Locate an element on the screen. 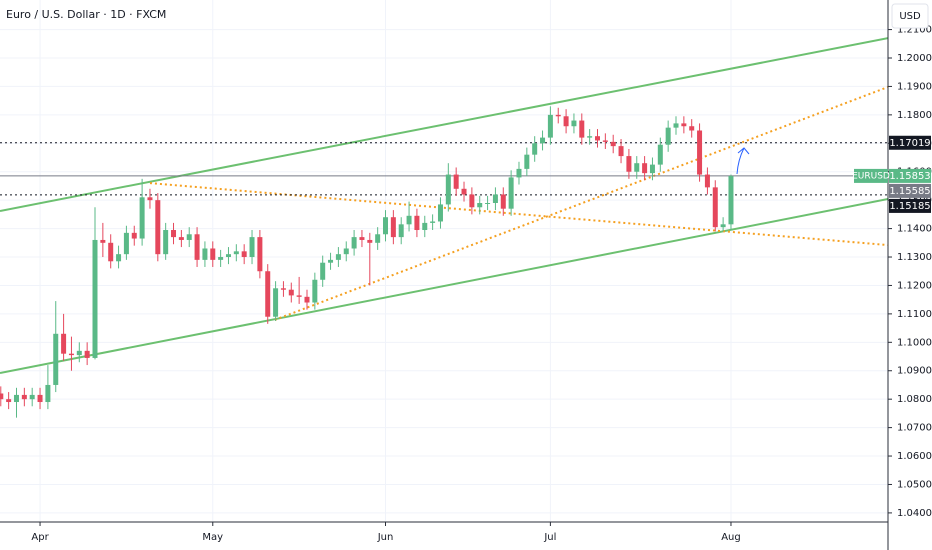 The image size is (932, 550). price-label: 1.15585 is located at coordinates (909, 191).